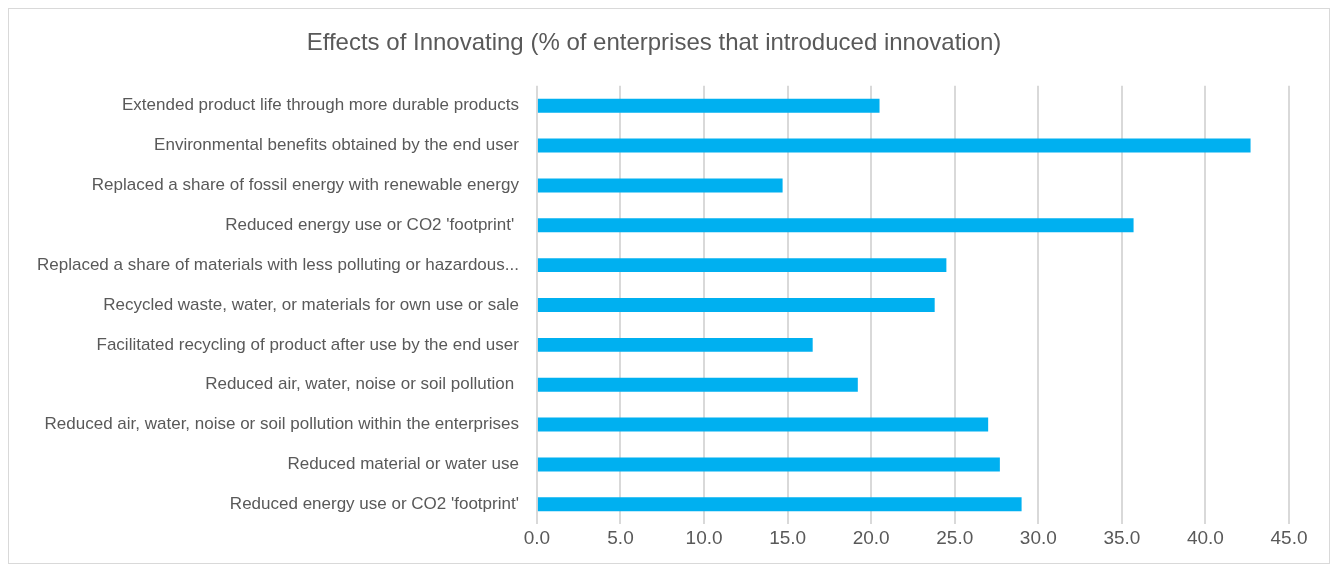 The height and width of the screenshot is (572, 1339). I want to click on x-tick-label: 30.0, so click(1038, 537).